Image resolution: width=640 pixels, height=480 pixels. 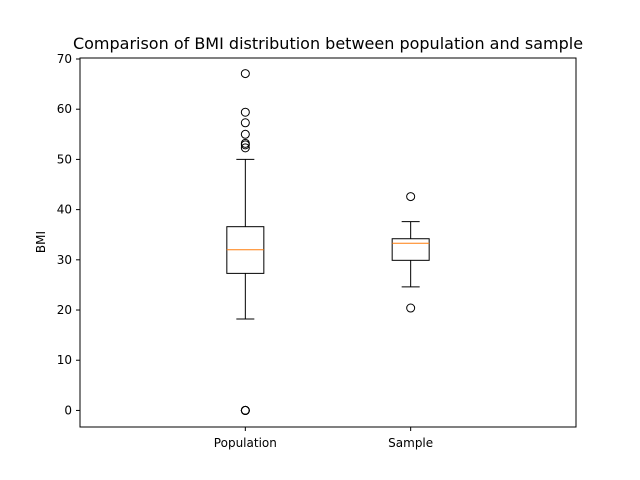 I want to click on y-axis-label: BMI, so click(x=41, y=242).